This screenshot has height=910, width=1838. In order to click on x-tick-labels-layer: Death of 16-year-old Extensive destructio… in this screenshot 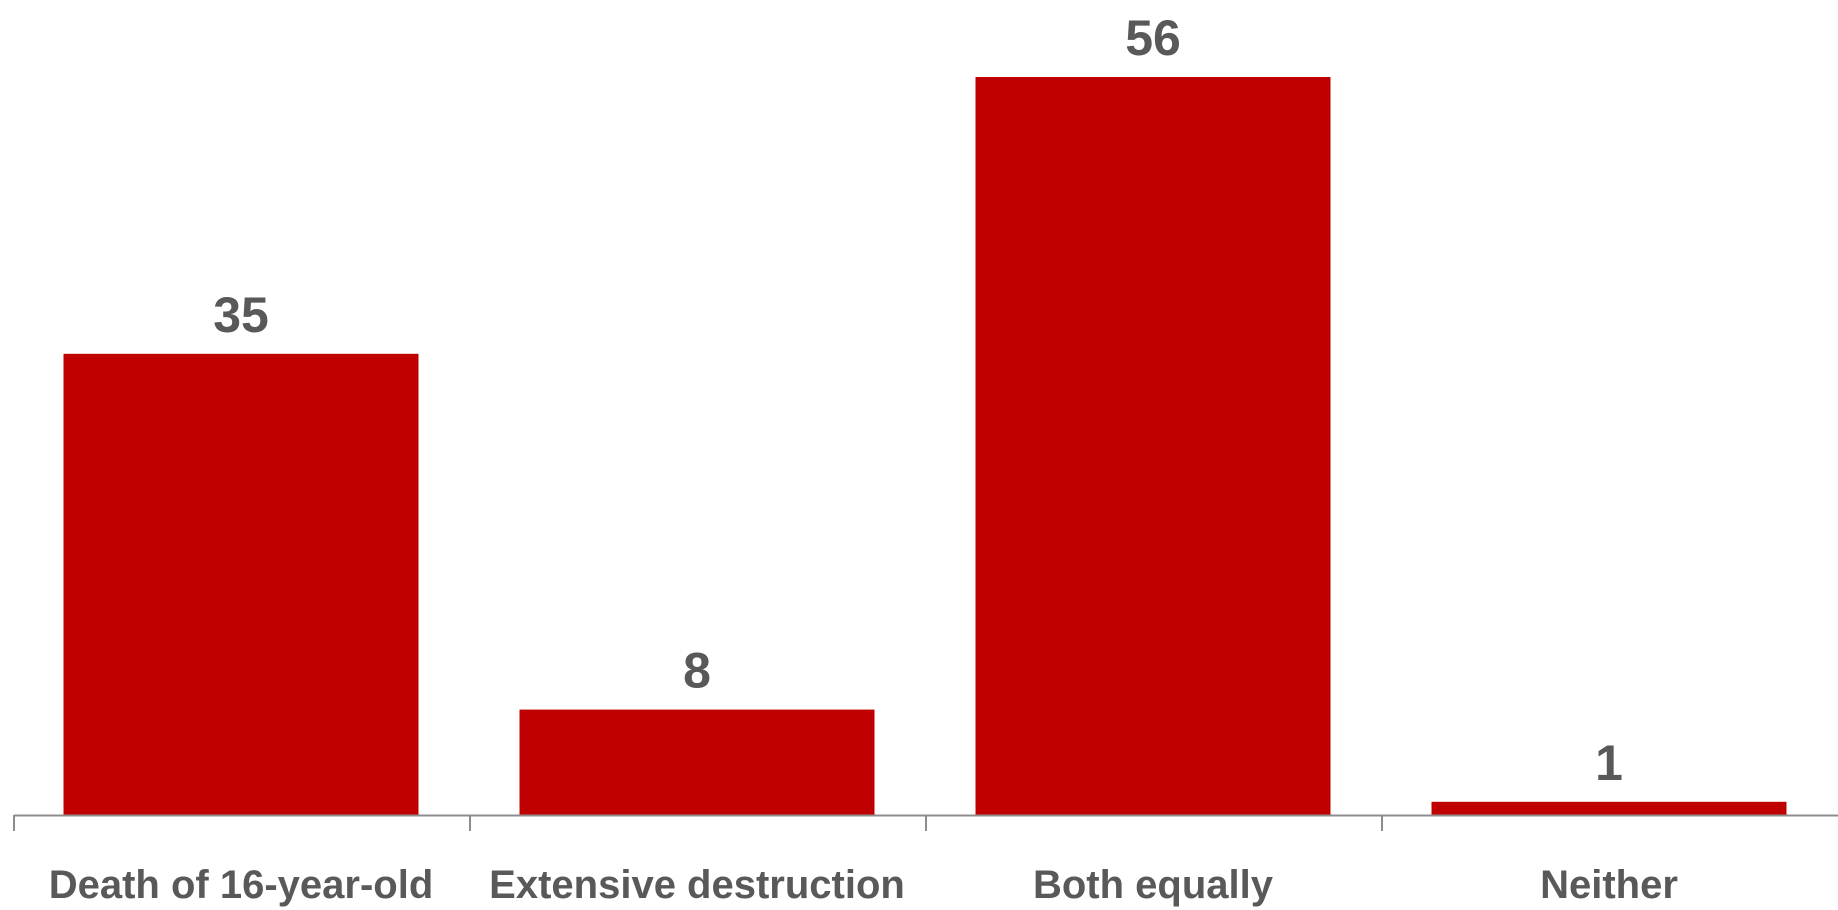, I will do `click(863, 885)`.